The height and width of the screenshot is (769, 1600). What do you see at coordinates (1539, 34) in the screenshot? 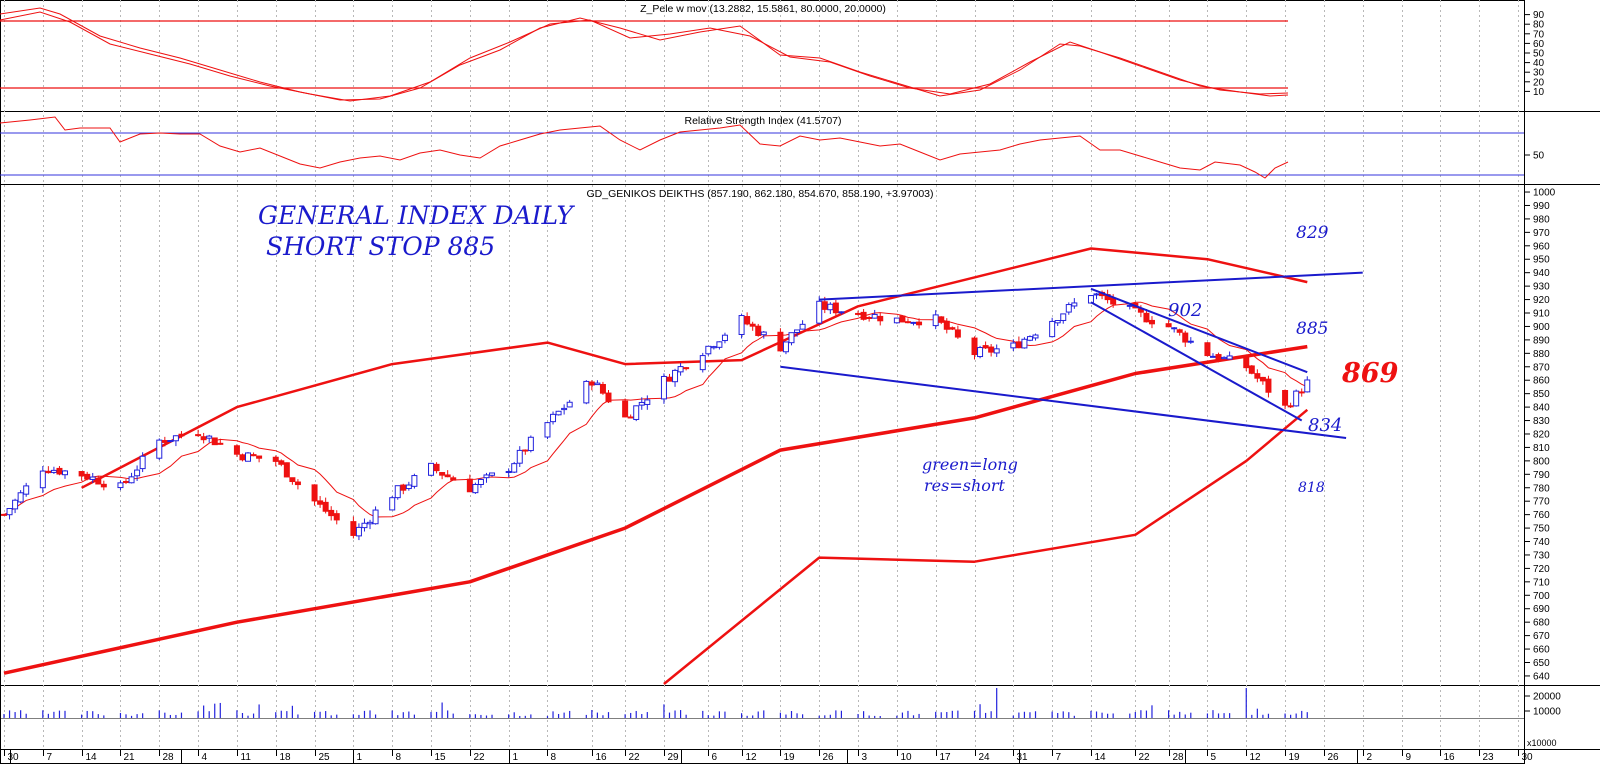
I see `stochastic-tick-label: 70` at bounding box center [1539, 34].